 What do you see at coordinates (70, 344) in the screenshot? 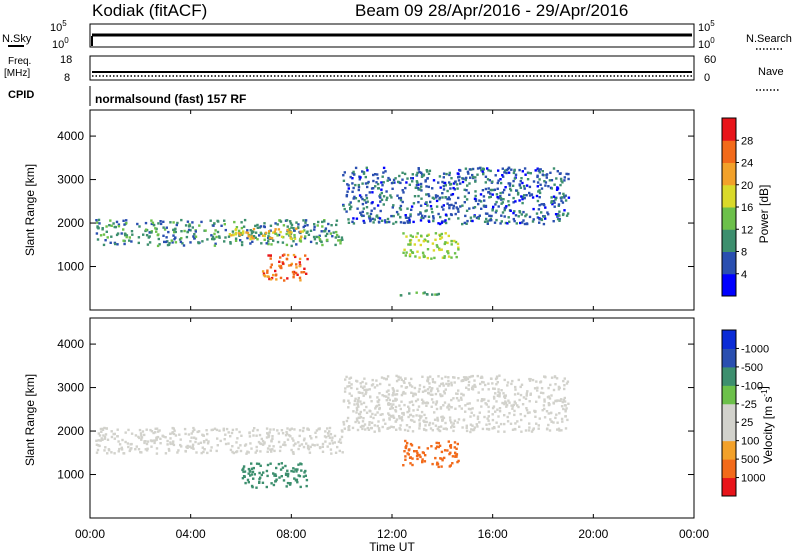
I see `y-tick-label: 4000` at bounding box center [70, 344].